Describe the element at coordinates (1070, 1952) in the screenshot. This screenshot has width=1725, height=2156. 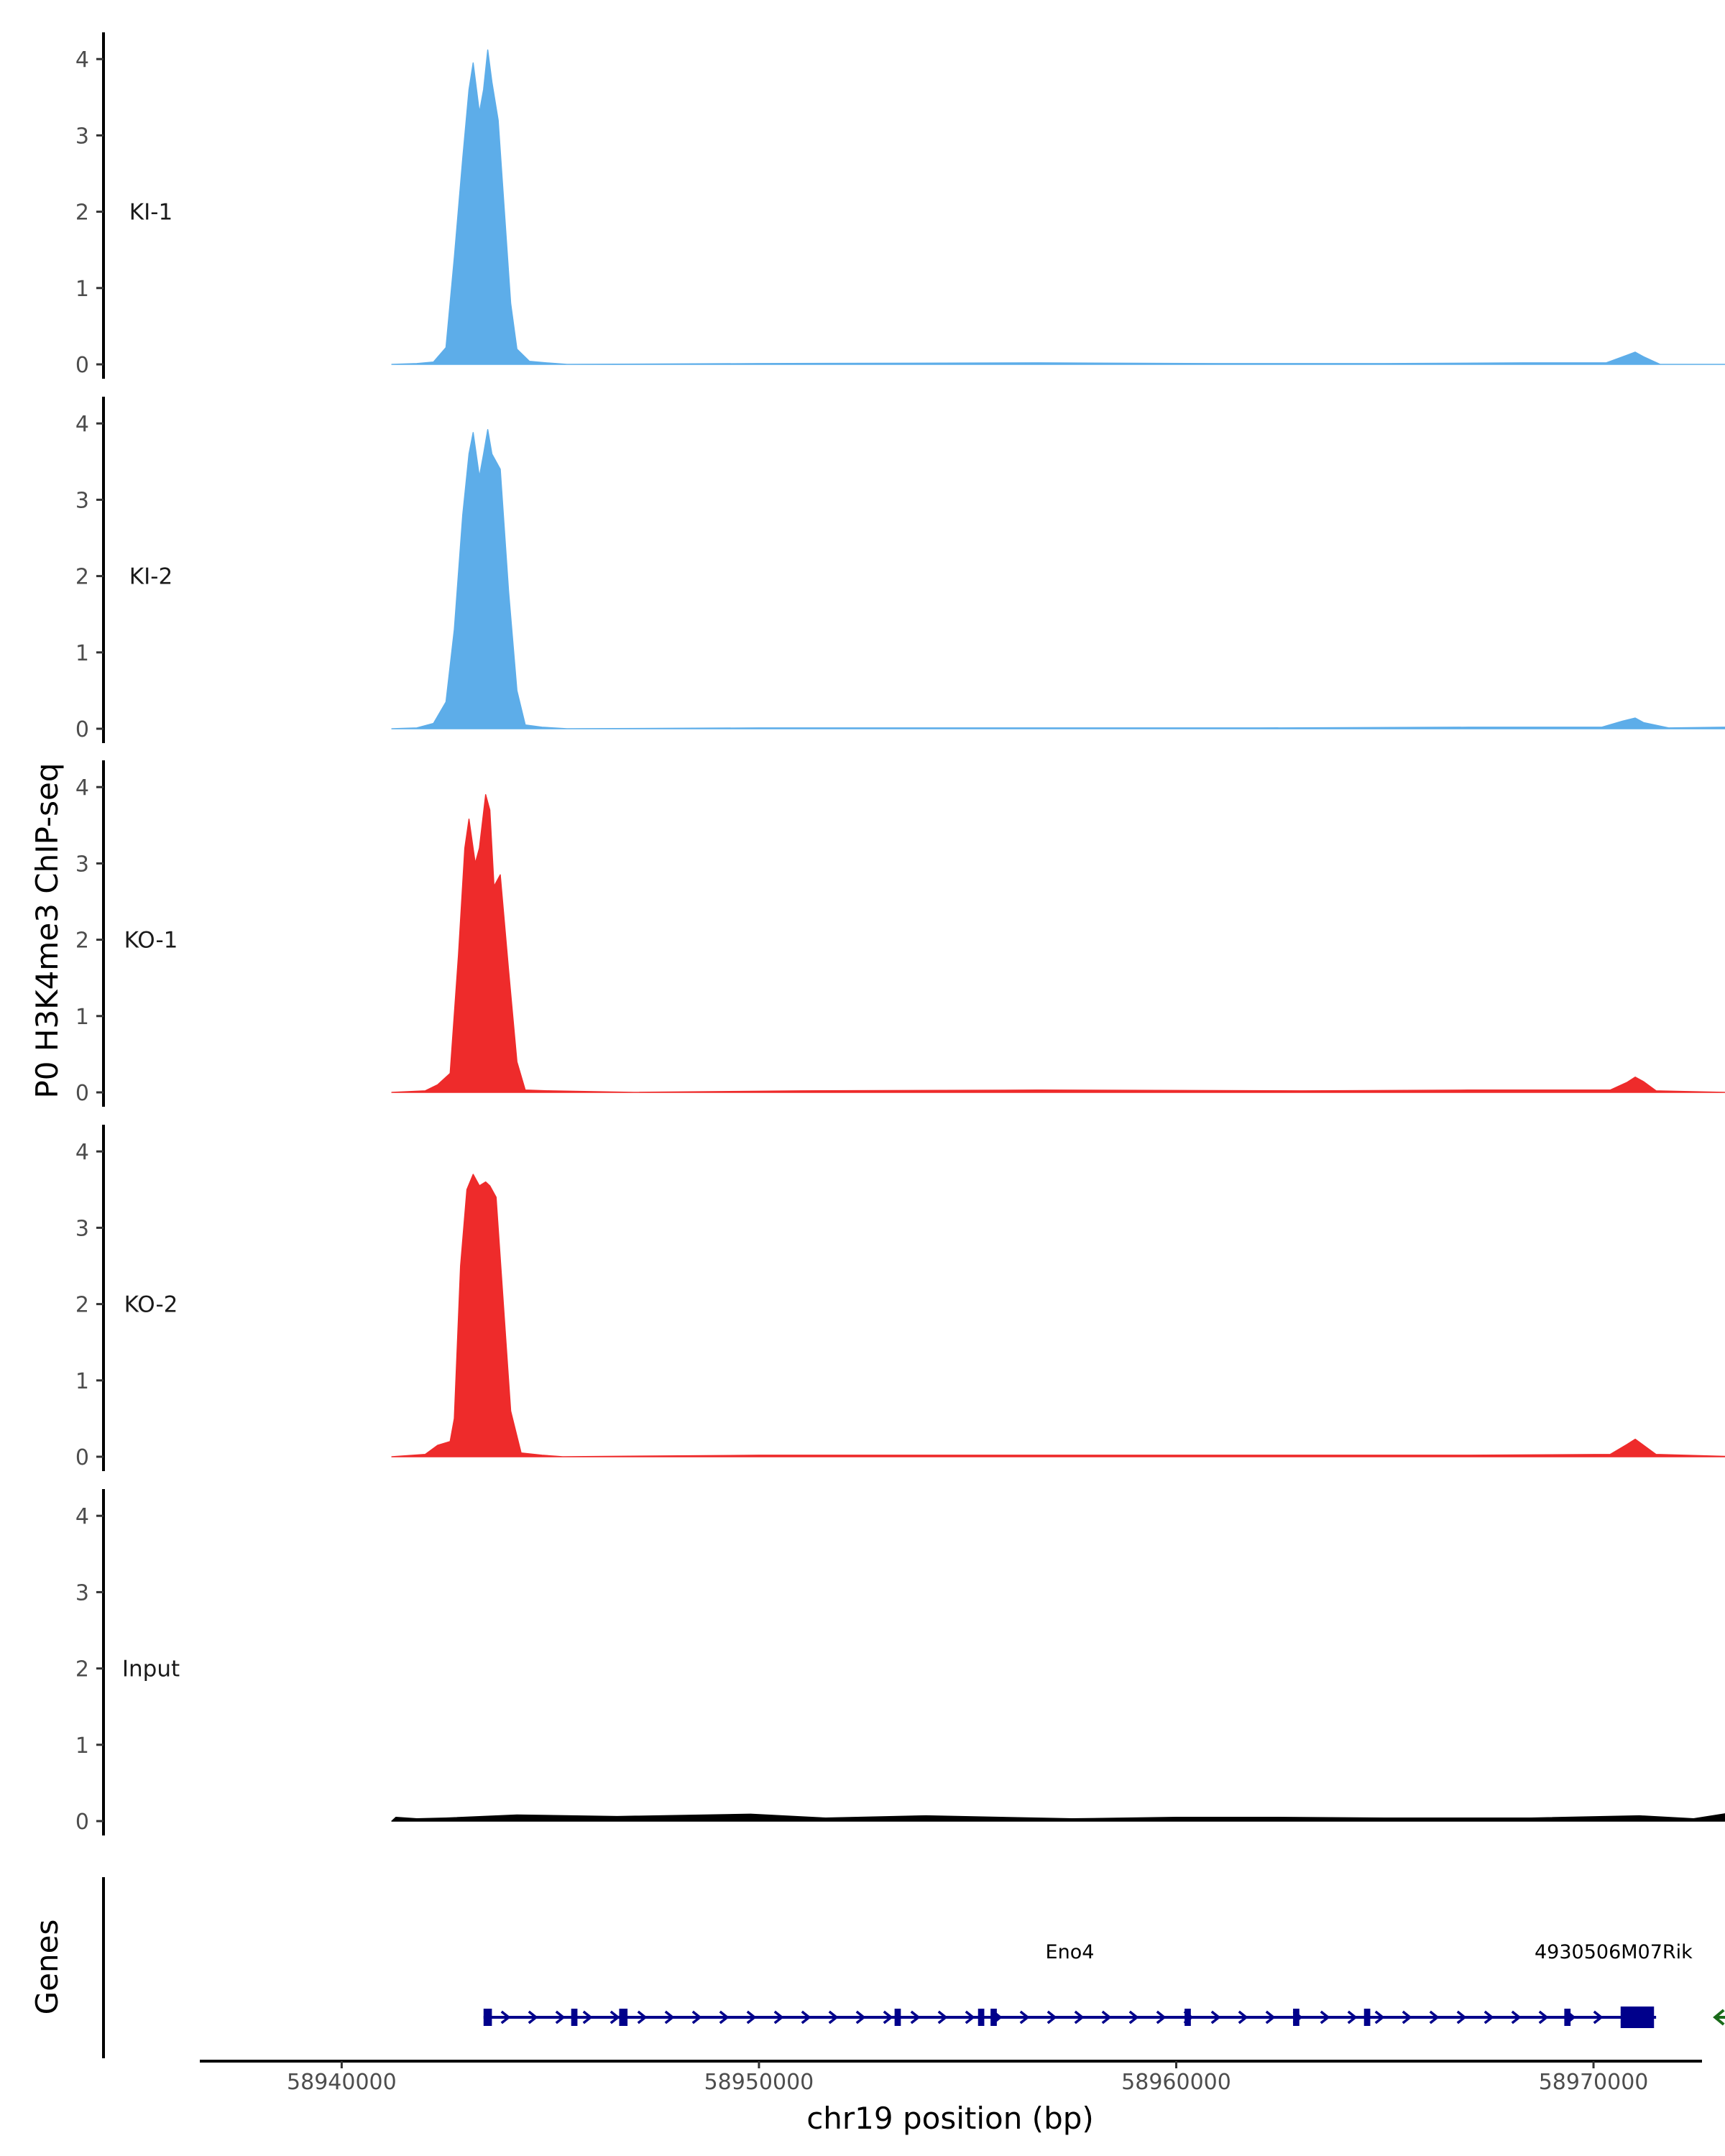
I see `gene-label: Eno4` at that location.